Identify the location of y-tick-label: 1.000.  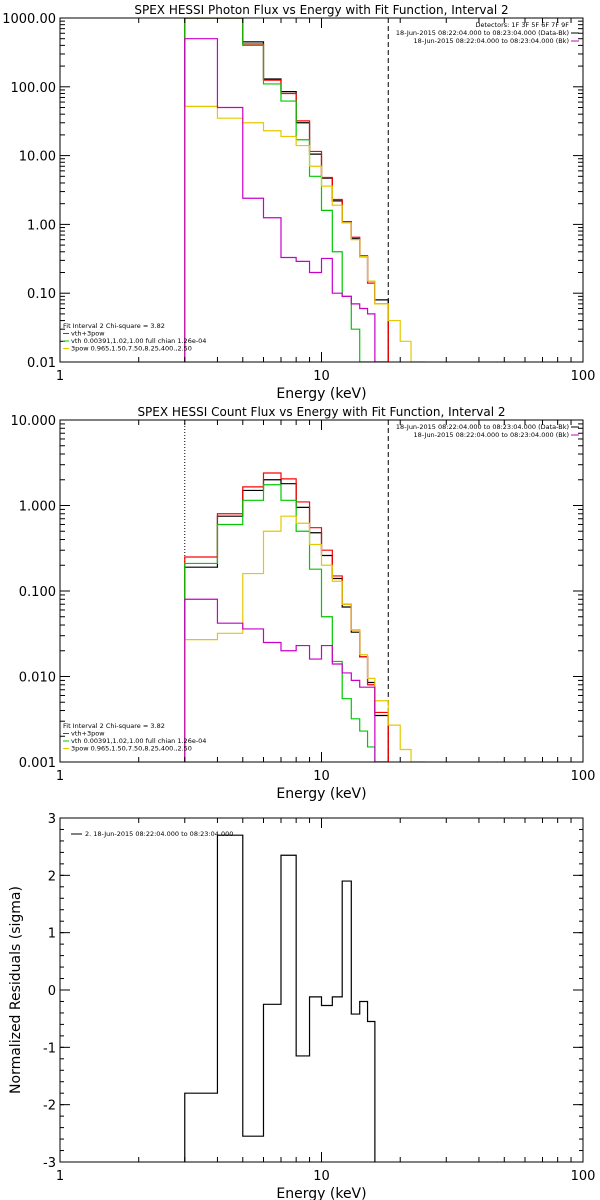
(37, 507).